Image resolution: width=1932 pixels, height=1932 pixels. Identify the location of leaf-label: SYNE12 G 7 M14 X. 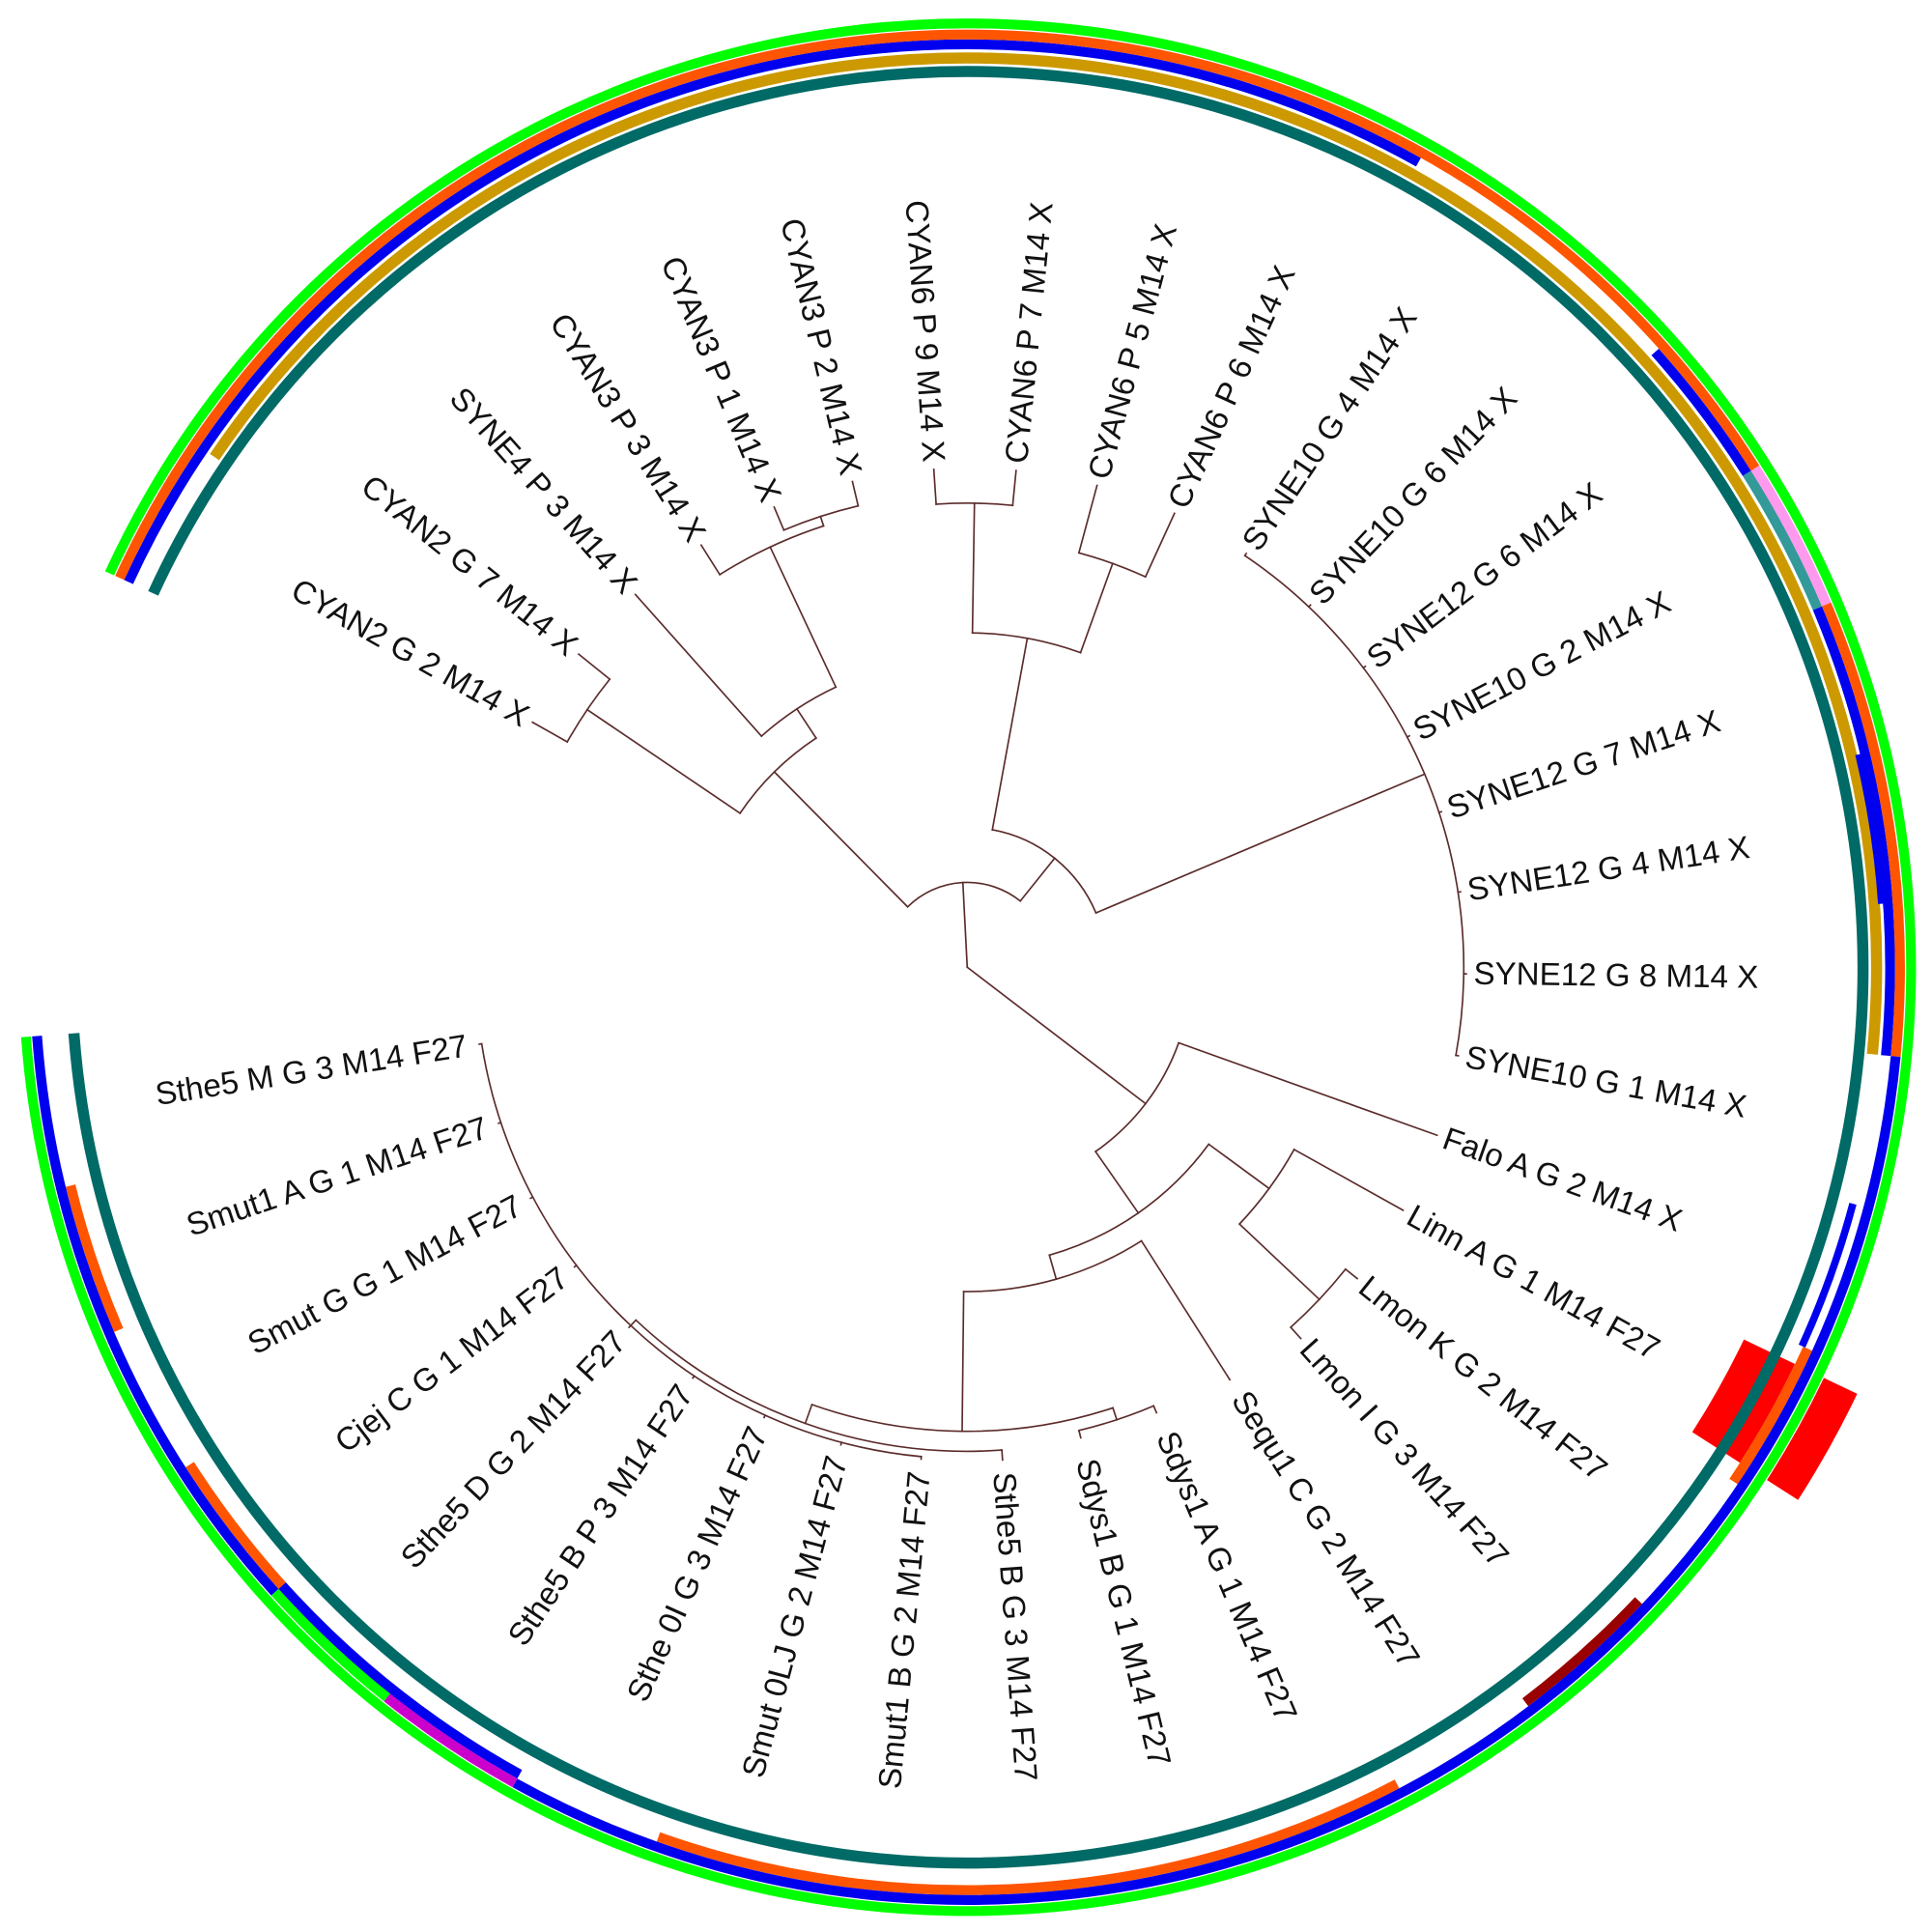
(1584, 764).